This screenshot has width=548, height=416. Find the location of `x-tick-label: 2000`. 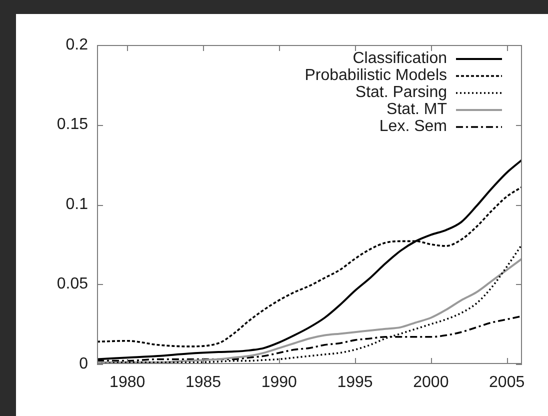

x-tick-label: 2000 is located at coordinates (431, 383).